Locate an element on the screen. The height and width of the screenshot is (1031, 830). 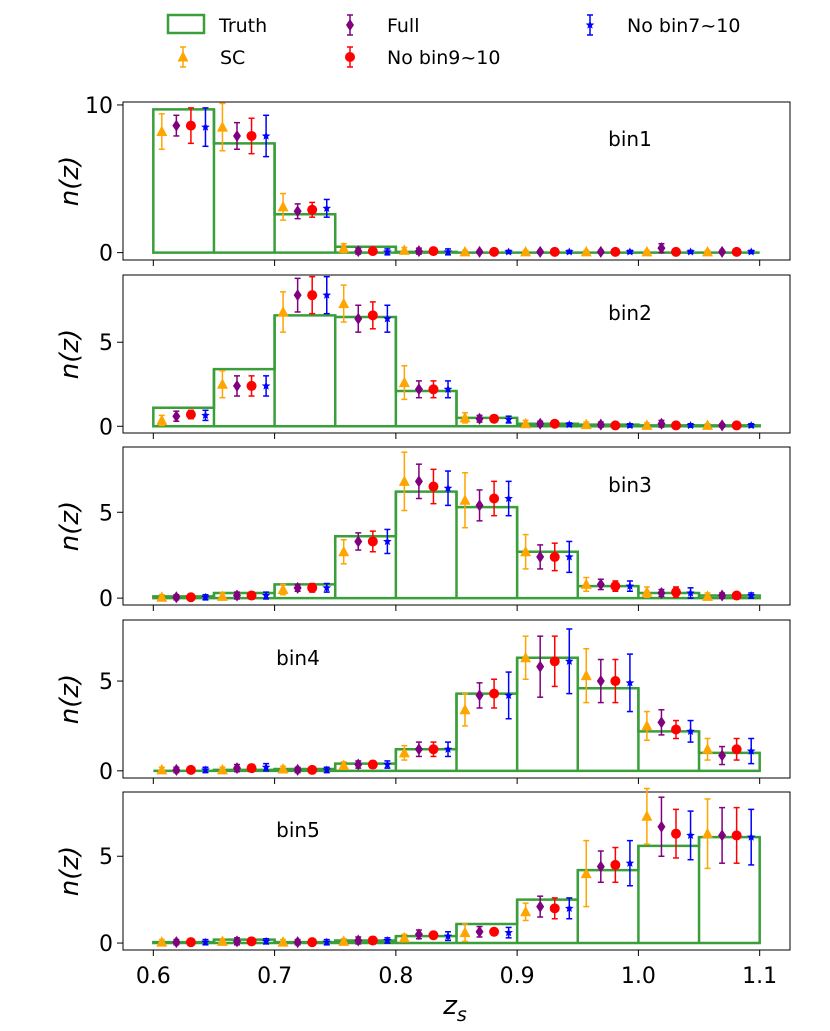
panel-bin5: 0 5 bin5 n(z) is located at coordinates (423, 872).